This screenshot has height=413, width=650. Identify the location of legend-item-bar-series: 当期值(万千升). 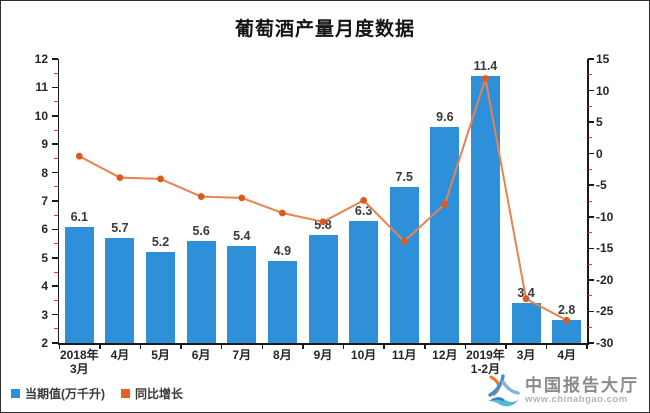
(58, 393).